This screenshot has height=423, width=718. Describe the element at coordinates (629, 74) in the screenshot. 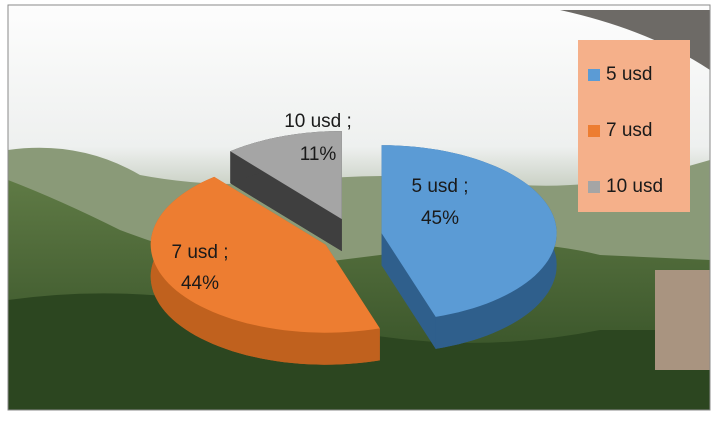

I see `legend-label: 5 usd` at that location.